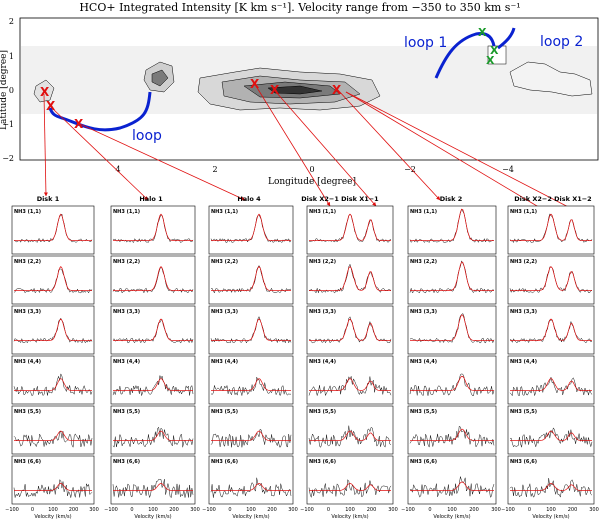 The height and width of the screenshot is (521, 600). Describe the element at coordinates (51, 106) in the screenshot. I see `x-marker-halo1: X` at that location.